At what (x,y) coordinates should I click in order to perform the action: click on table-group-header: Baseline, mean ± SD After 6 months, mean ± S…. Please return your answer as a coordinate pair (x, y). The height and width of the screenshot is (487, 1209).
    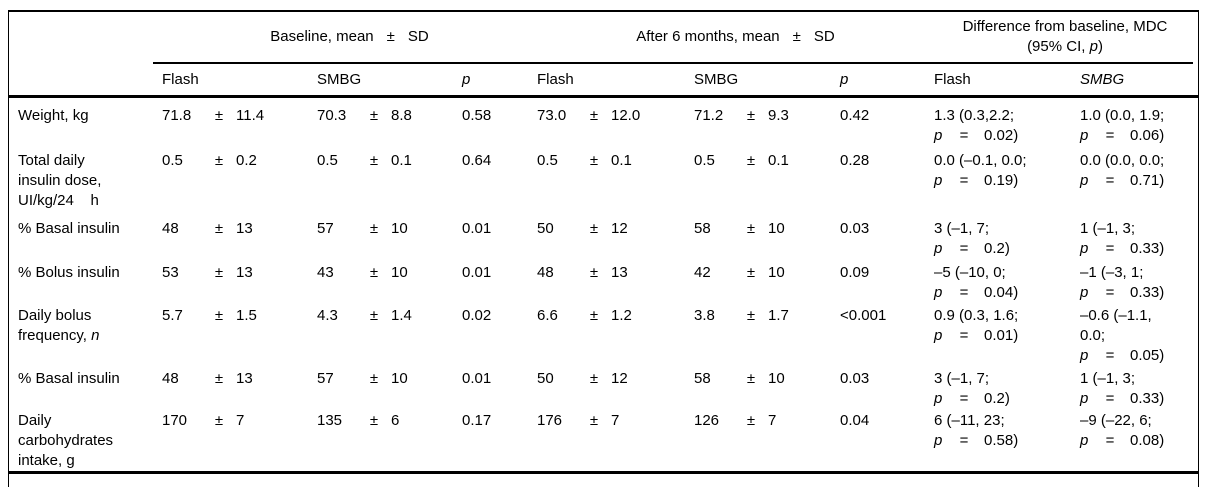
    Looking at the image, I should click on (603, 37).